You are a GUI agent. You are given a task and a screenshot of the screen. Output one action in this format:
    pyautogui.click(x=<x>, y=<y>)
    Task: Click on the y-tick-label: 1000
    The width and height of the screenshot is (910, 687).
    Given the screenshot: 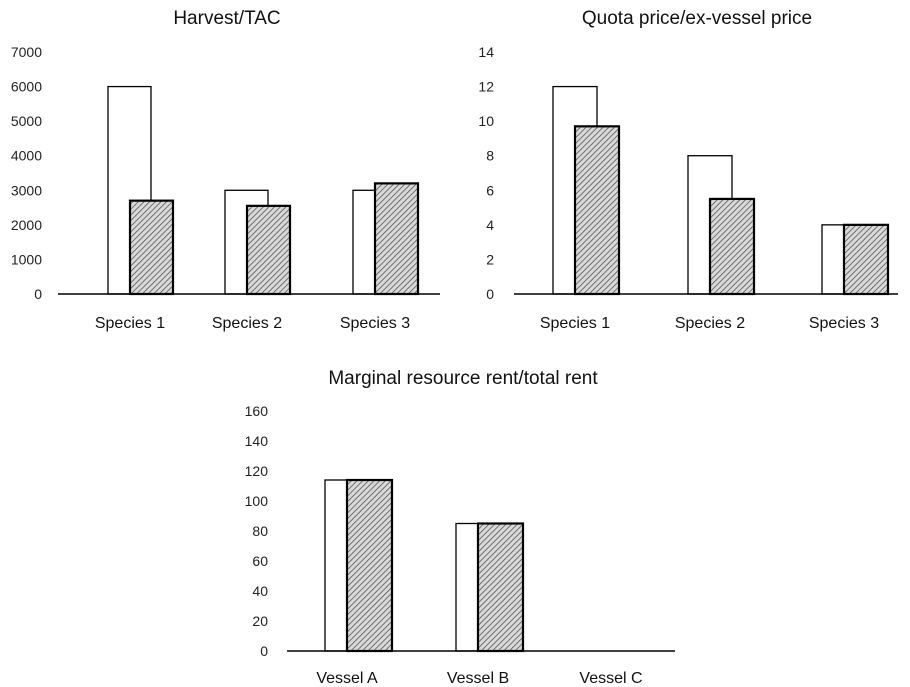 What is the action you would take?
    pyautogui.click(x=26, y=259)
    